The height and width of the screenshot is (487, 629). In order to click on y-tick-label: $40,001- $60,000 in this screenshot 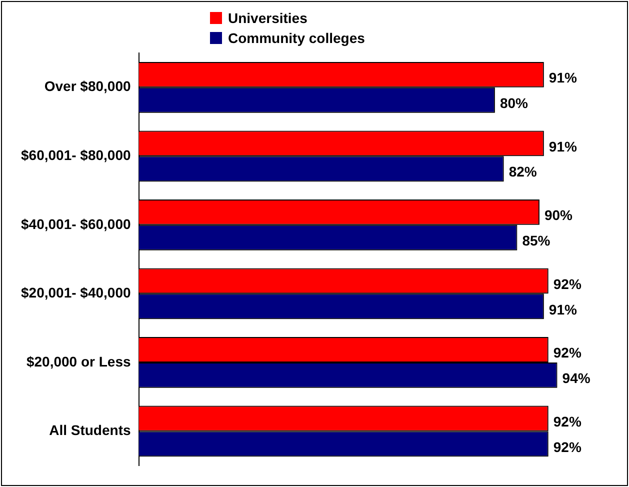, I will do `click(76, 224)`.